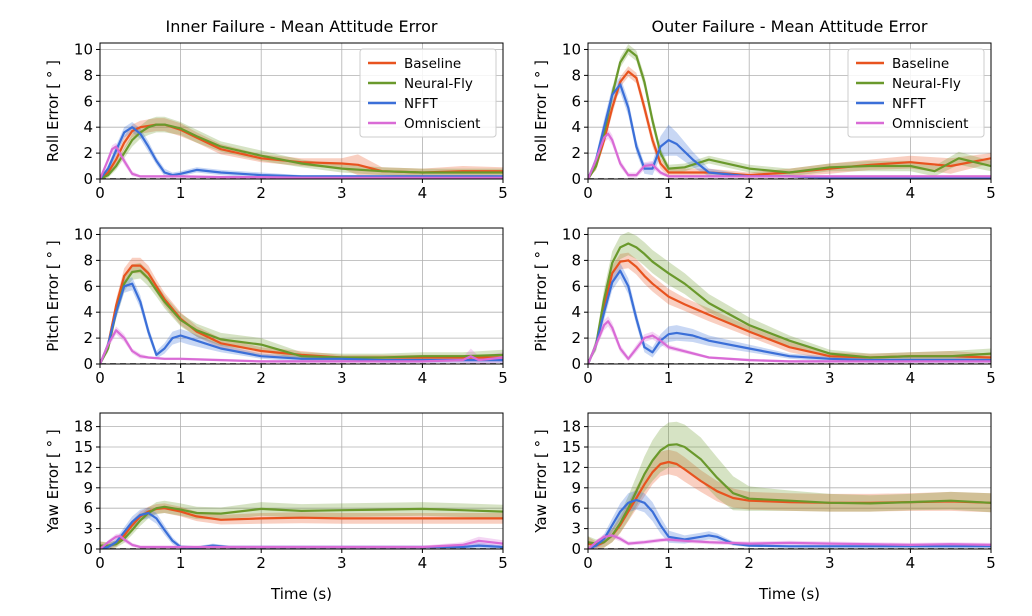 This screenshot has height=616, width=1032. Describe the element at coordinates (576, 488) in the screenshot. I see `y-tick-label: 9` at that location.